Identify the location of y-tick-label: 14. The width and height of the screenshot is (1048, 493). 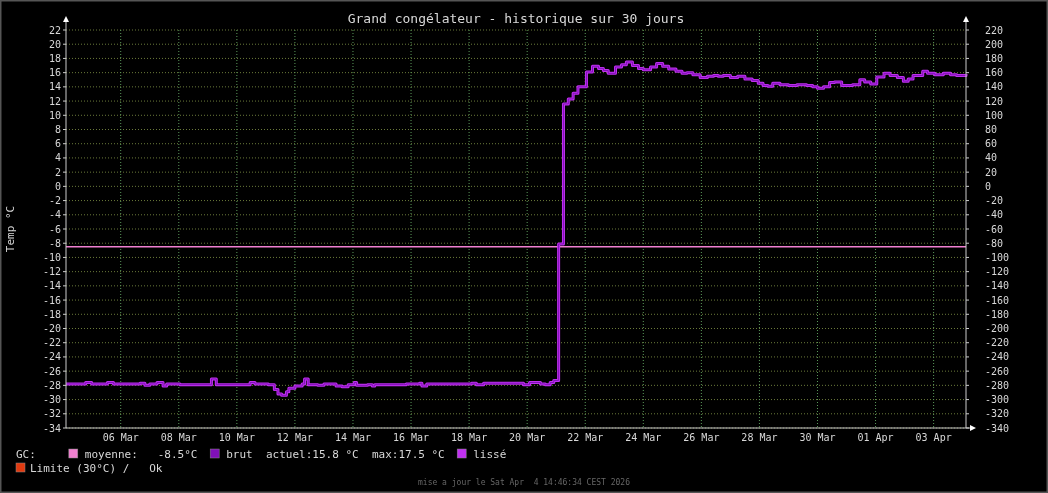
(54, 87).